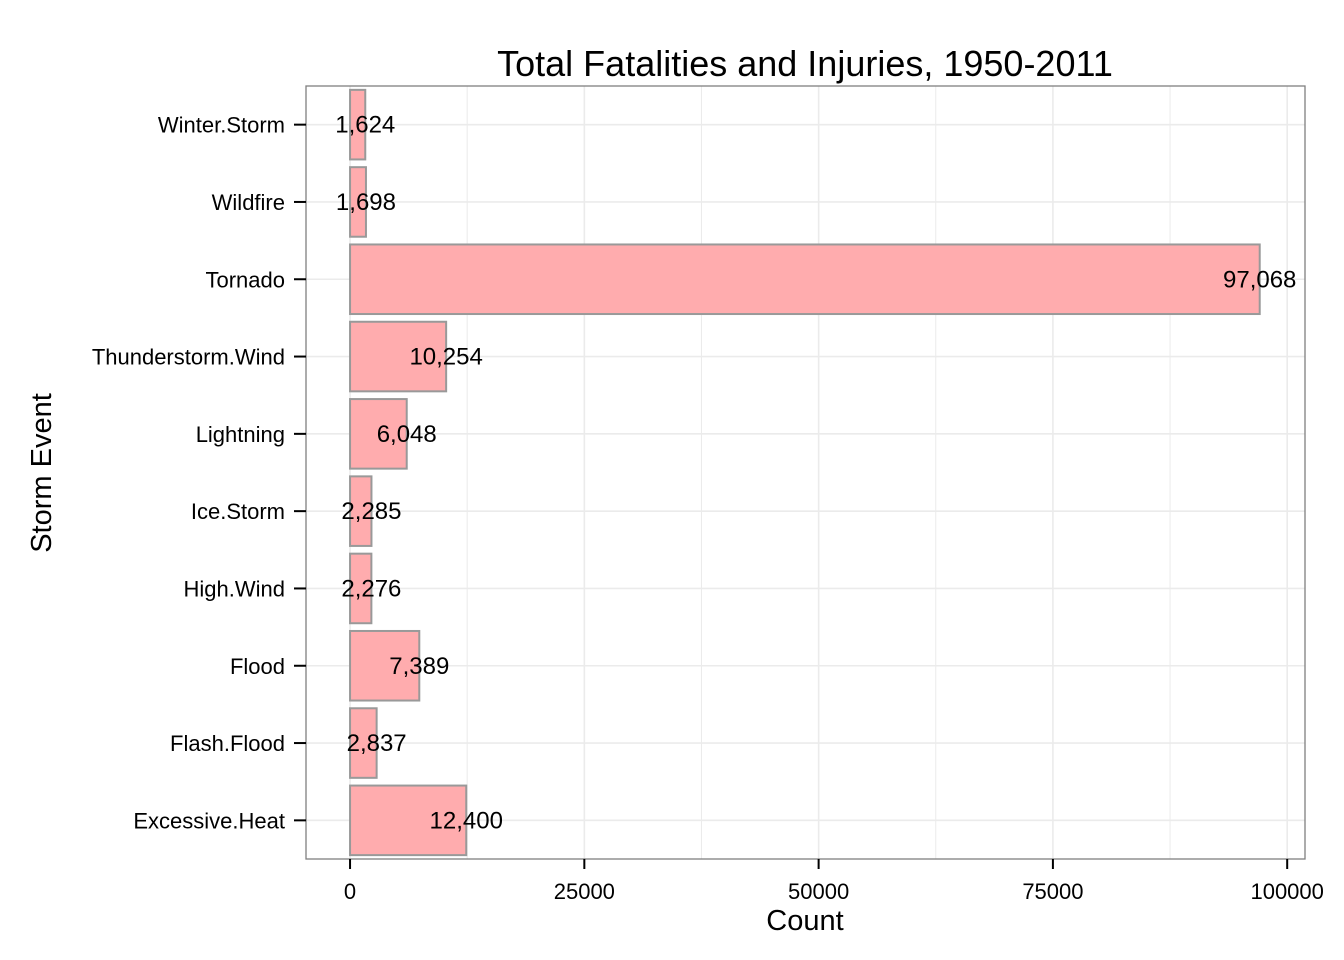 This screenshot has width=1344, height=960. What do you see at coordinates (419, 666) in the screenshot?
I see `data-label: 7,389` at bounding box center [419, 666].